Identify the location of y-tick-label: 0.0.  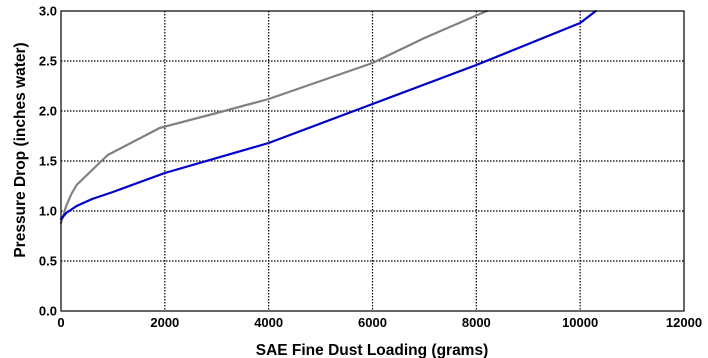
(48, 311).